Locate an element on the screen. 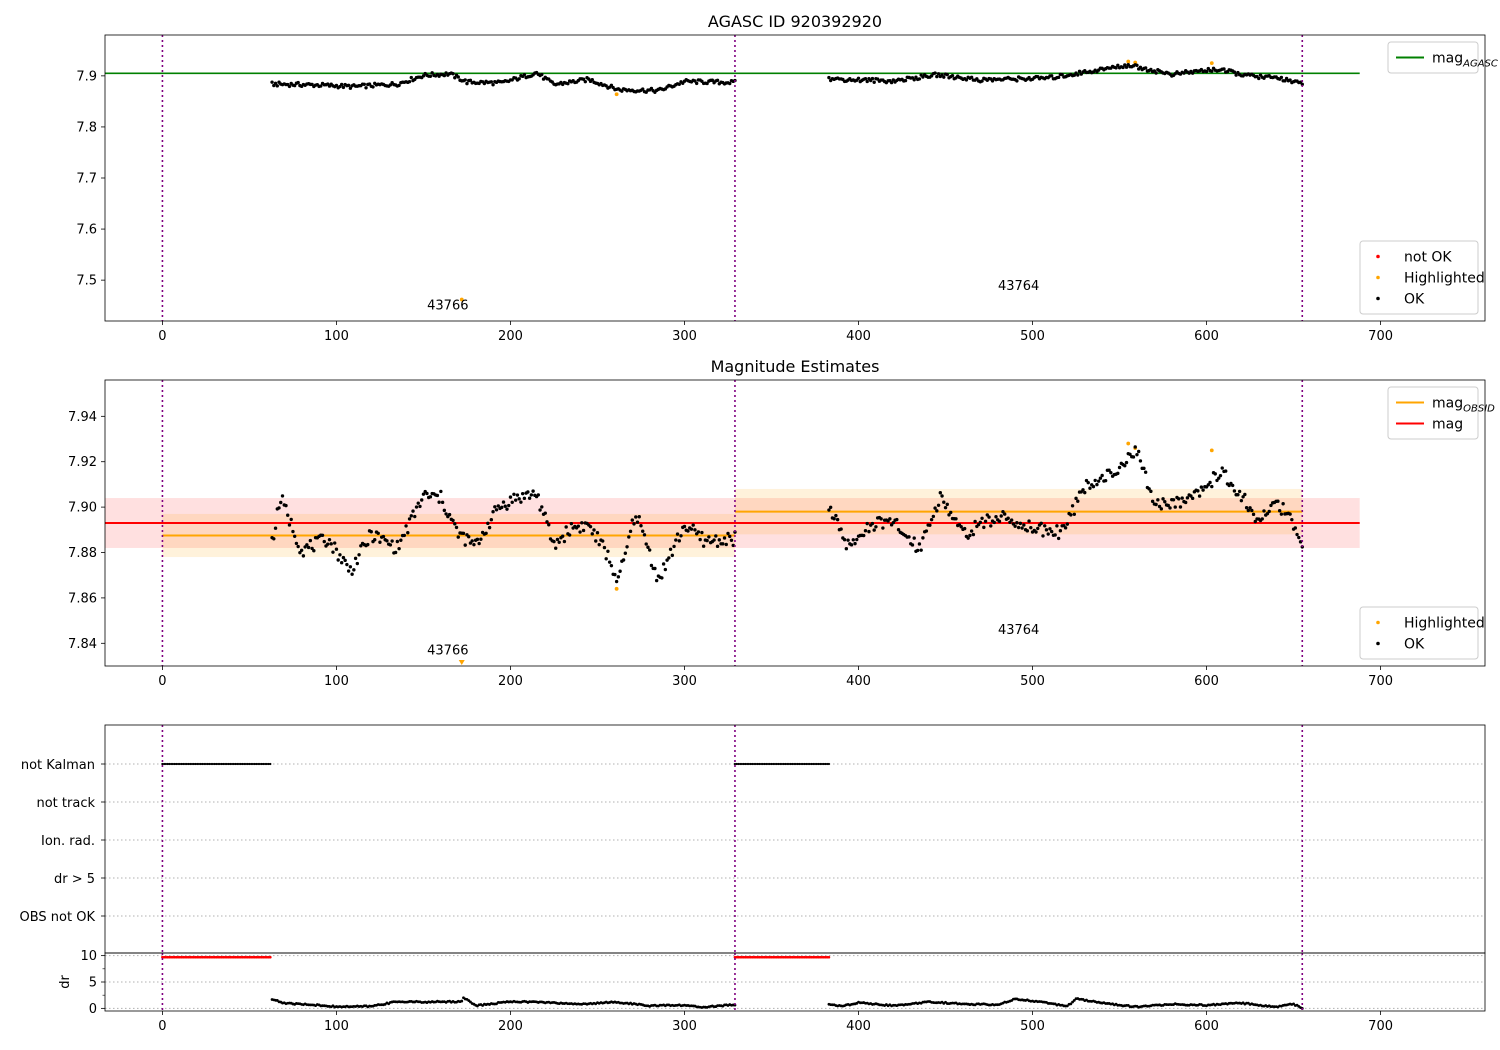  legend-label: OK is located at coordinates (1414, 300).